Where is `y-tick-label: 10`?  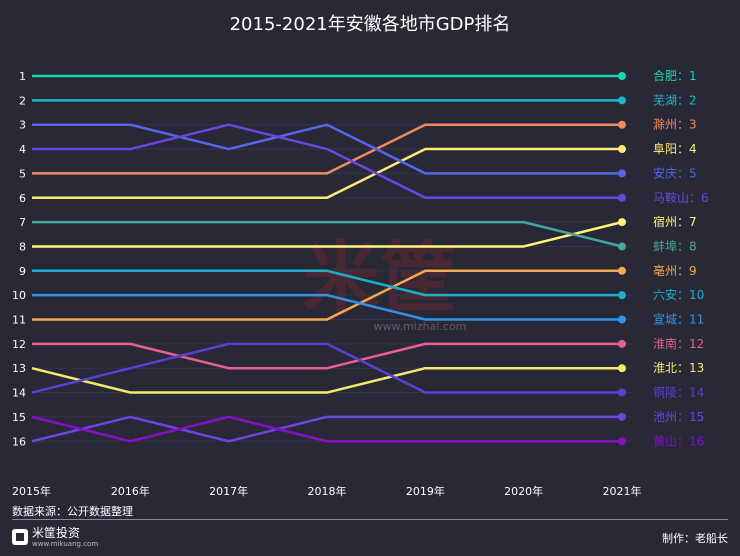 y-tick-label: 10 is located at coordinates (19, 295).